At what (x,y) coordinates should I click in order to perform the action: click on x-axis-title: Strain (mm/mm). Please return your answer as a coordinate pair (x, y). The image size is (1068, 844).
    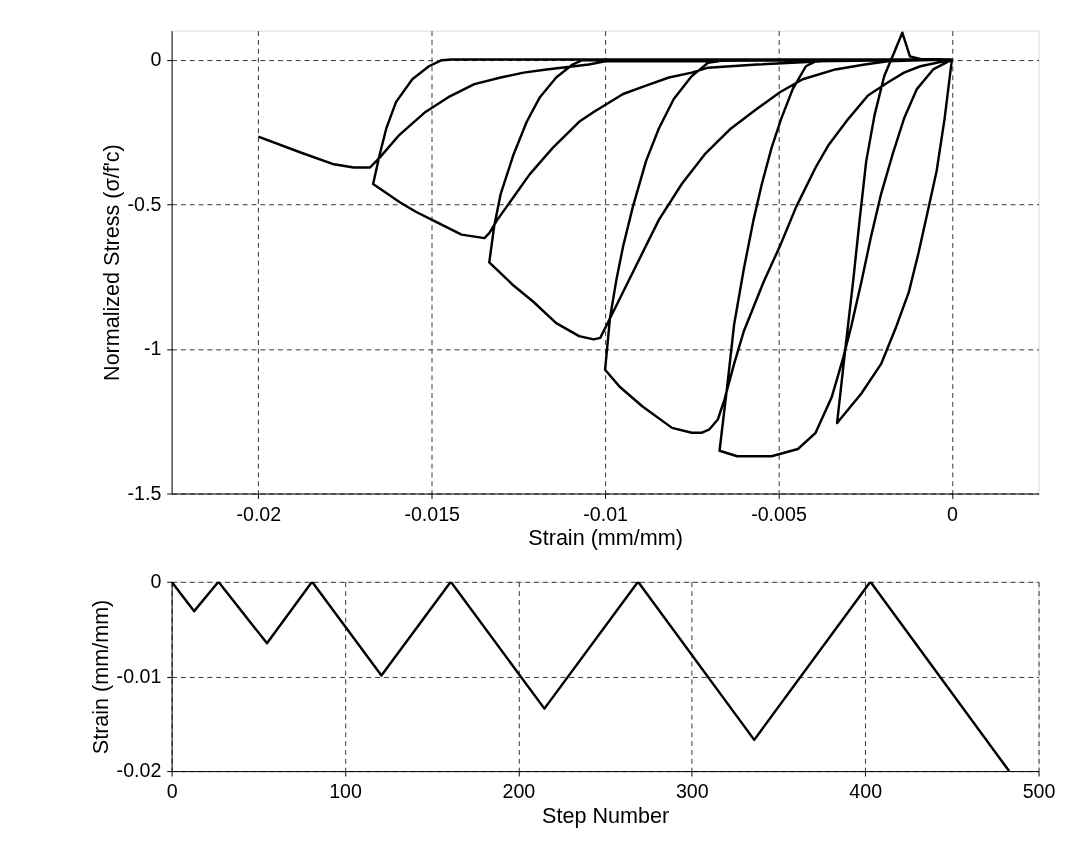
    Looking at the image, I should click on (605, 538).